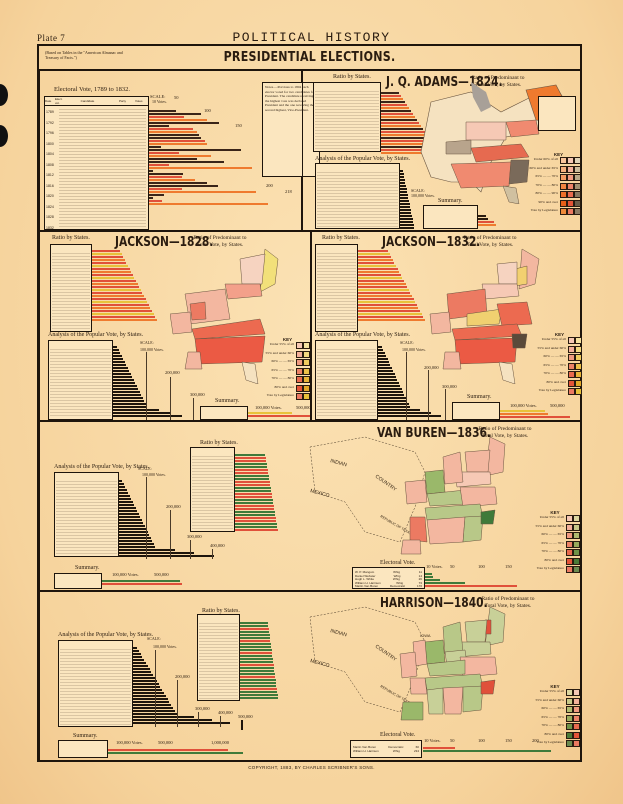 The width and height of the screenshot is (623, 804). What do you see at coordinates (397, 525) in the screenshot?
I see `svg-text: REPUBLIC OF TEXAS` at bounding box center [397, 525].